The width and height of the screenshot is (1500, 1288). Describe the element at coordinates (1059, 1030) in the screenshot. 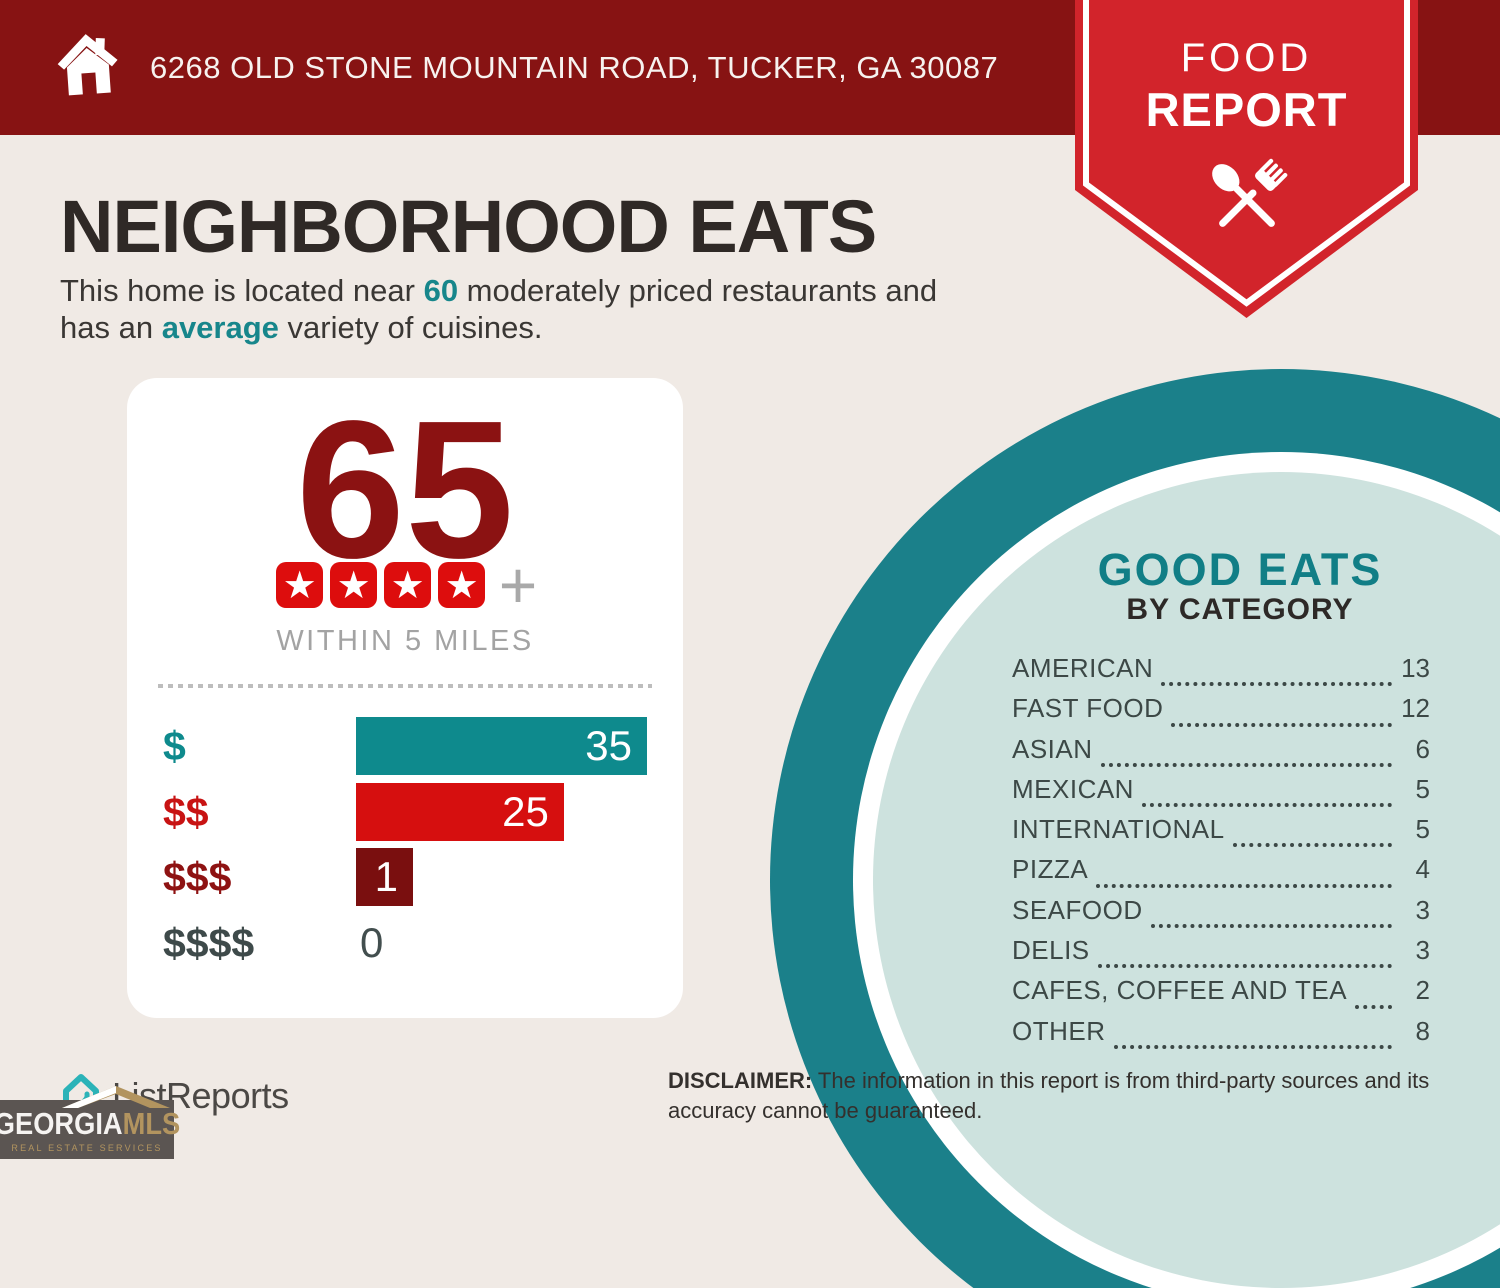

I see `category-label: OTHER` at that location.